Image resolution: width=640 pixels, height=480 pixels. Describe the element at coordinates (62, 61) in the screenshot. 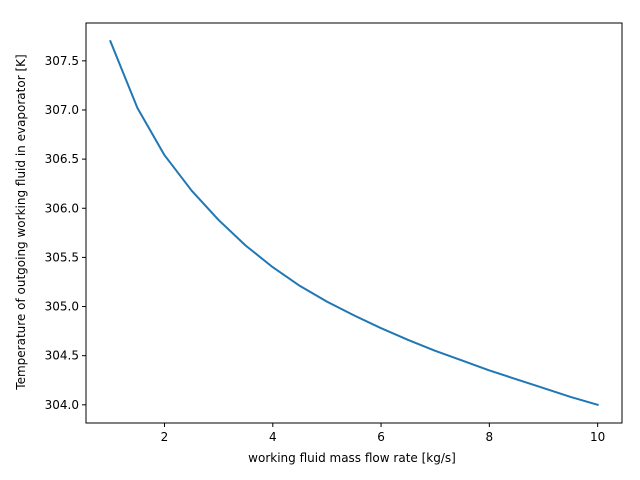

I see `y-tick-label: 307.5` at that location.